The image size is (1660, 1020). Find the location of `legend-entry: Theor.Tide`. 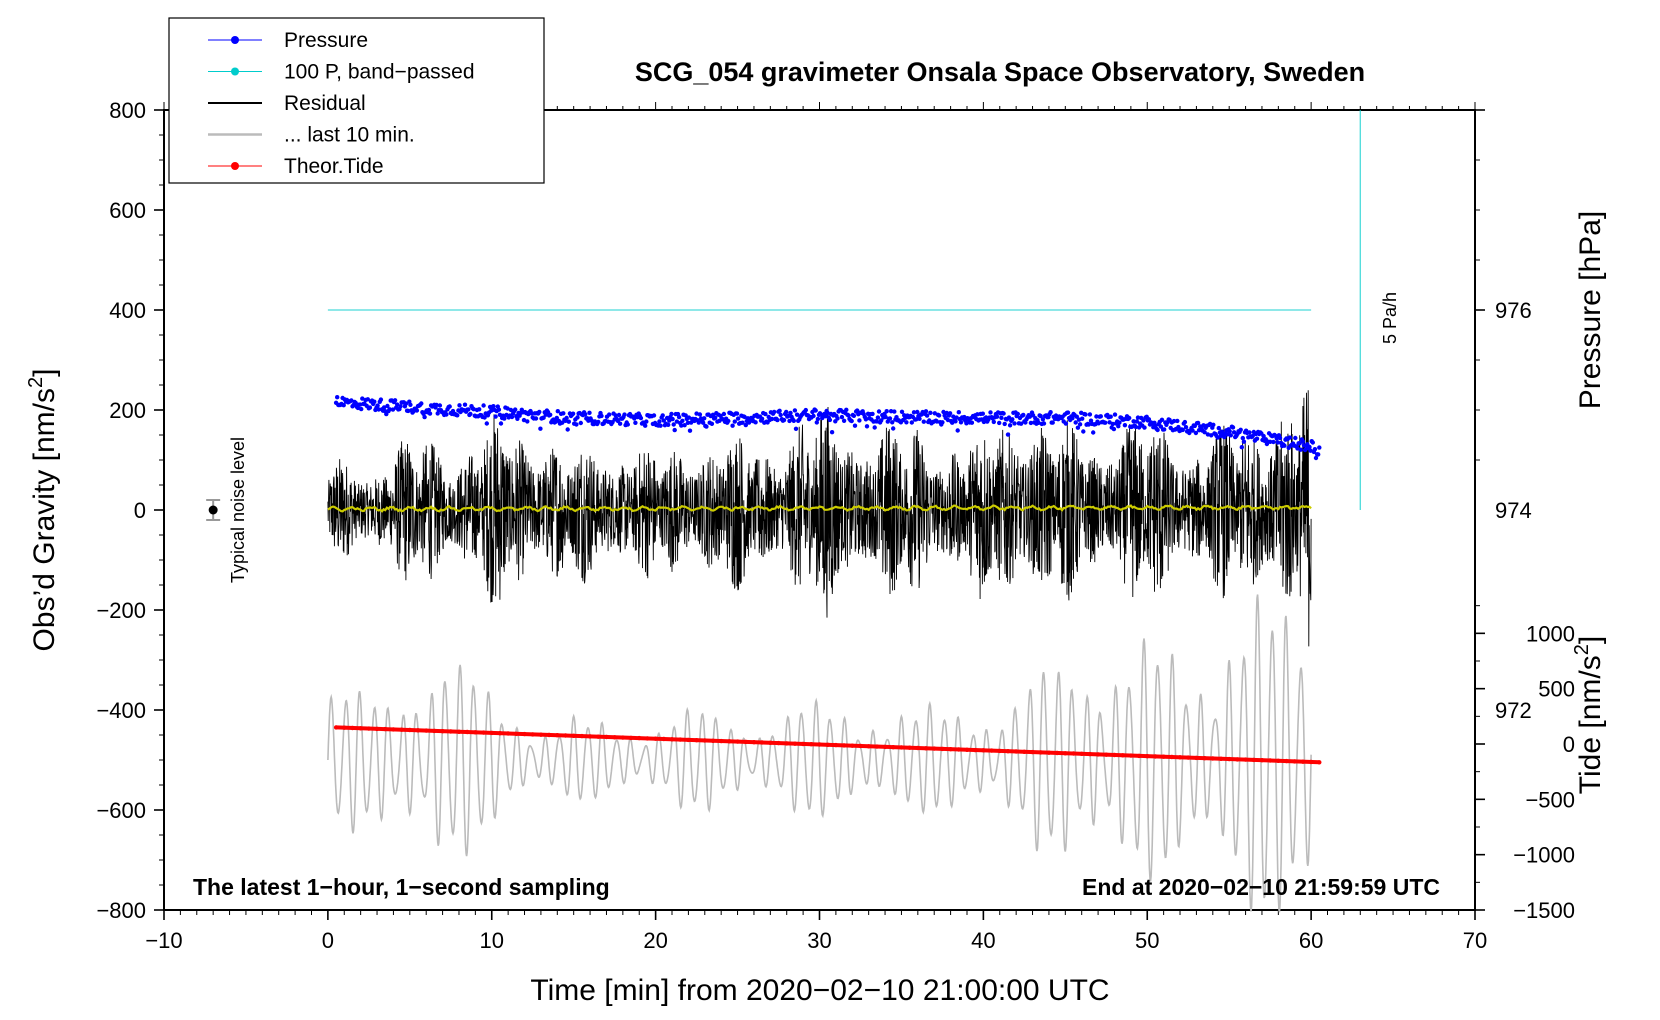

legend-entry: Theor.Tide is located at coordinates (296, 166).